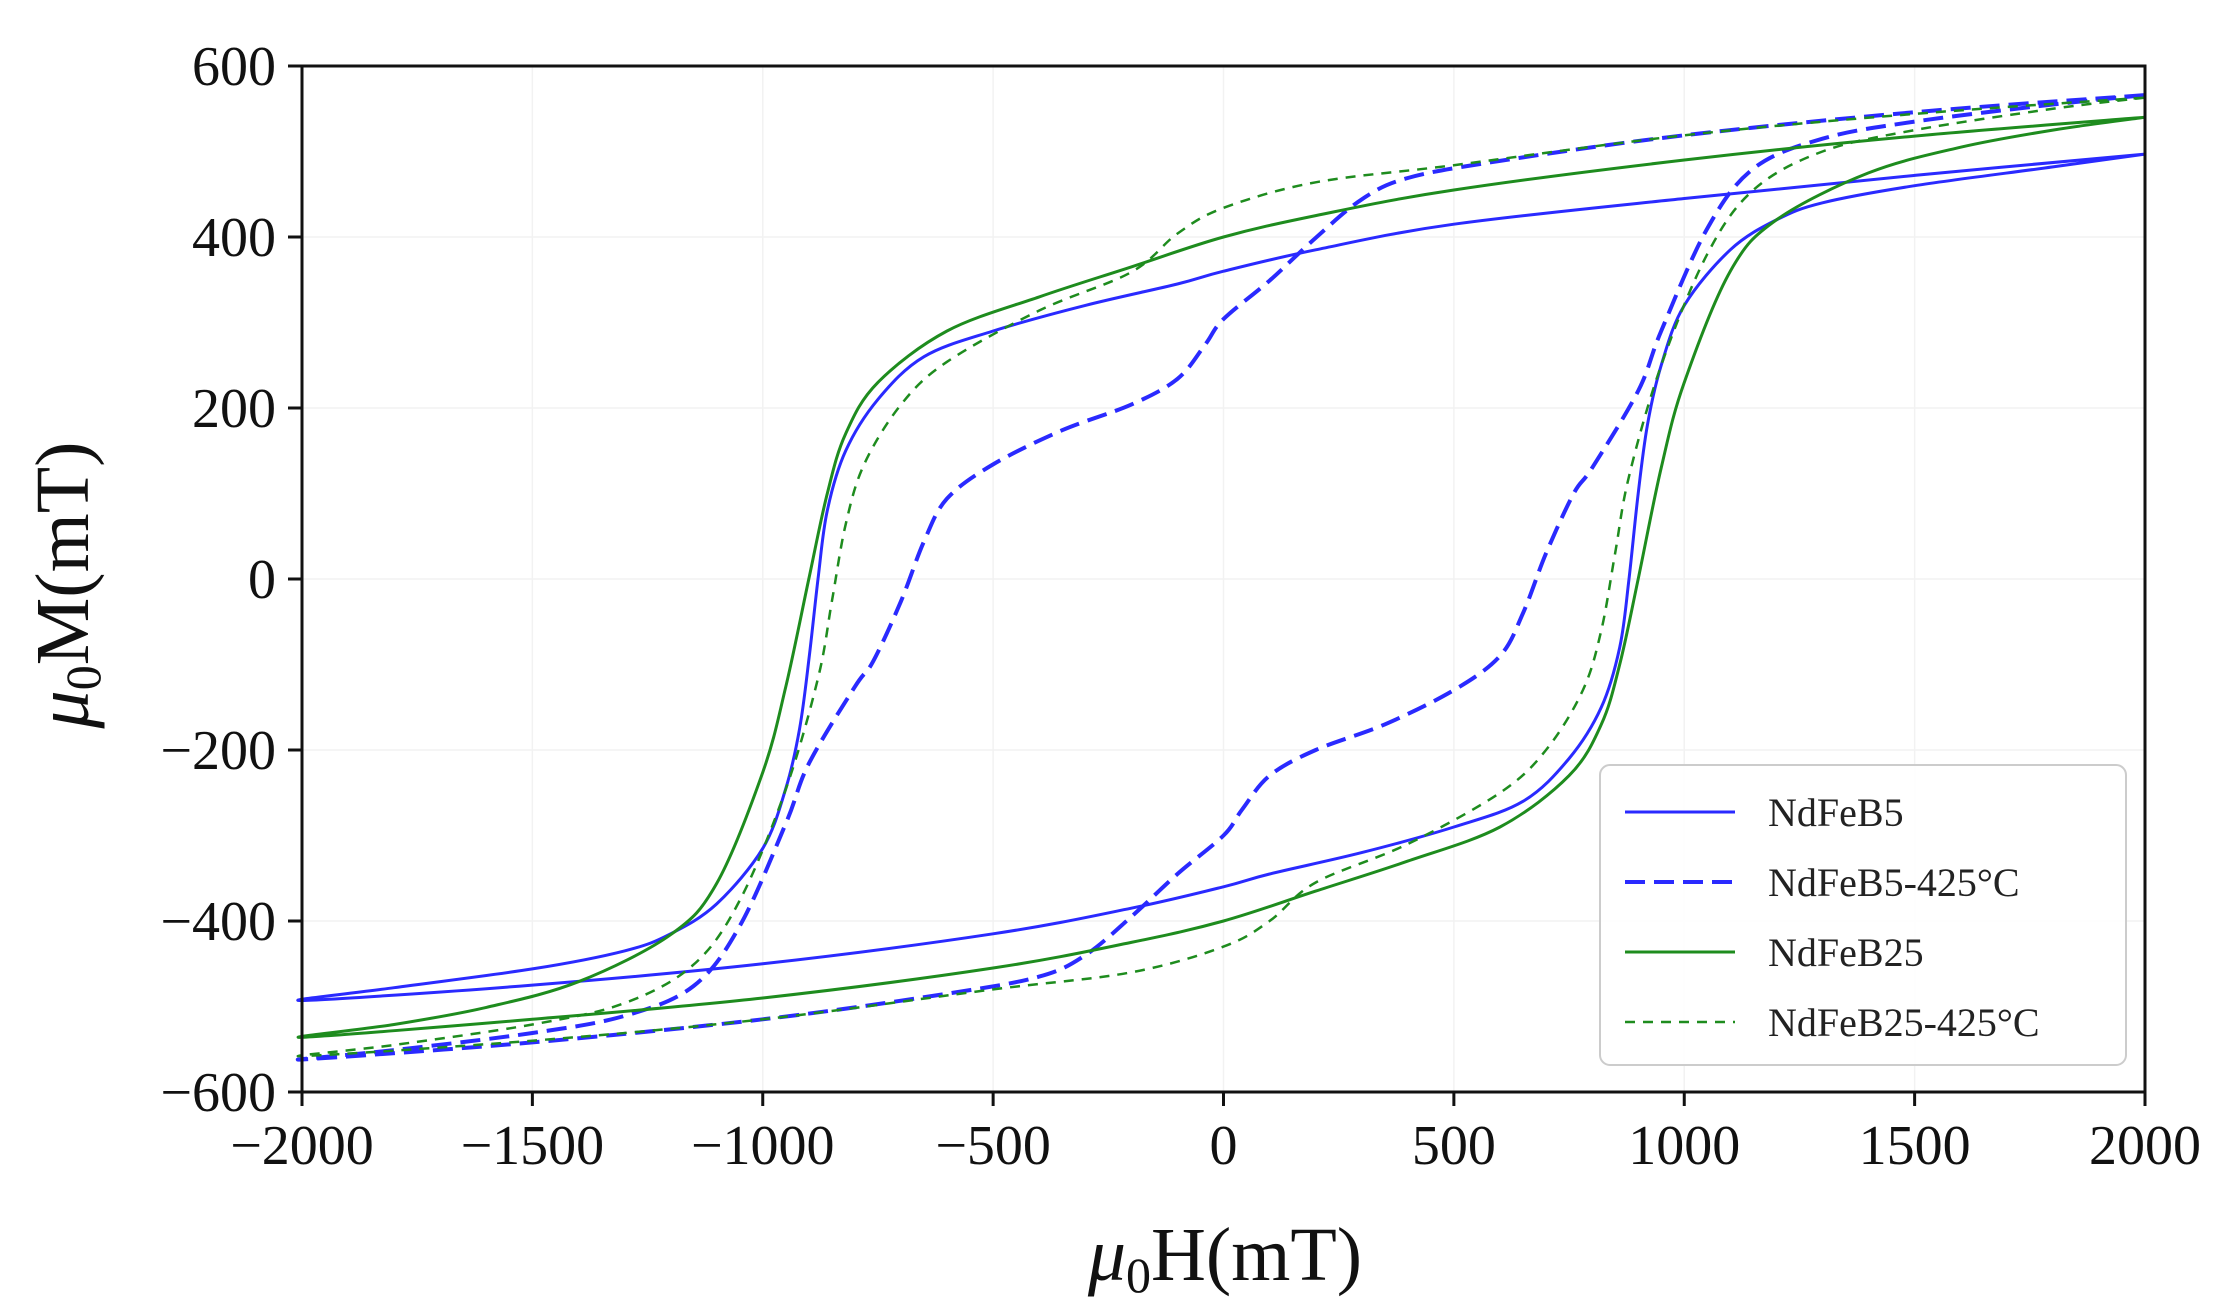 Image resolution: width=2231 pixels, height=1314 pixels. What do you see at coordinates (234, 409) in the screenshot?
I see `y-tick-label: 200` at bounding box center [234, 409].